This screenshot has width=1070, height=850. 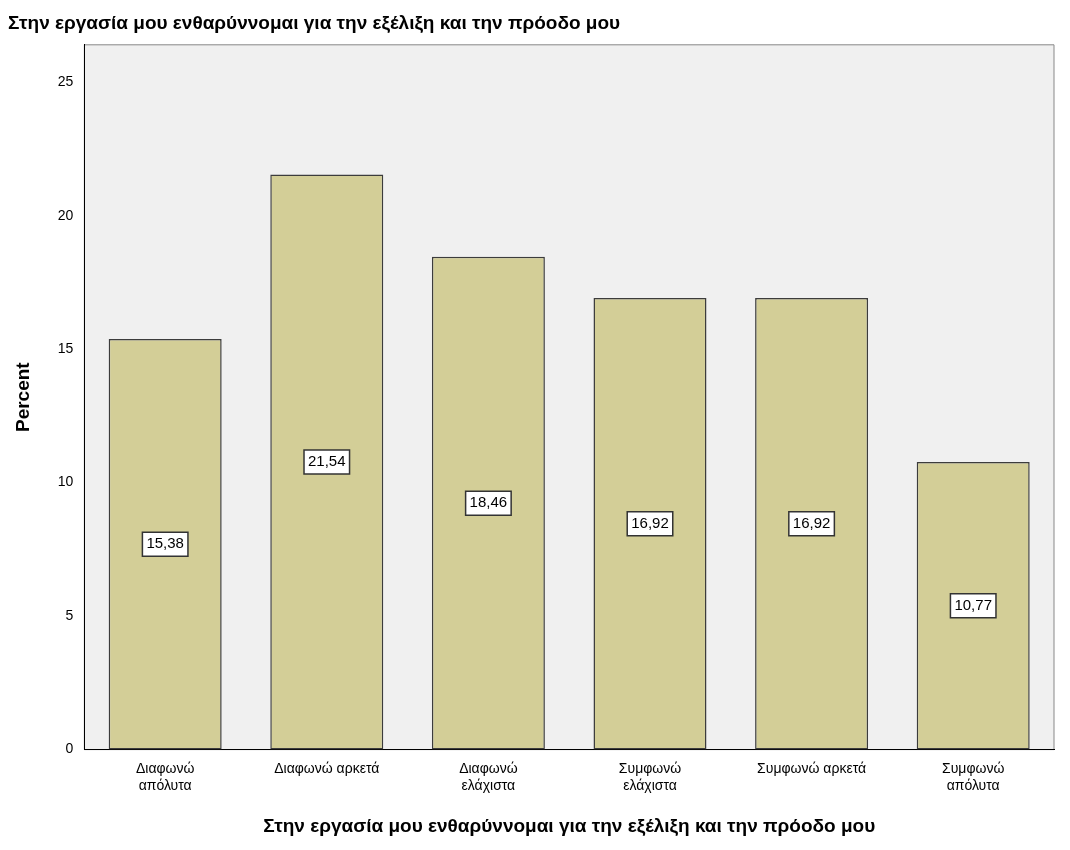 What do you see at coordinates (22, 397) in the screenshot?
I see `y-axis-title: Percent` at bounding box center [22, 397].